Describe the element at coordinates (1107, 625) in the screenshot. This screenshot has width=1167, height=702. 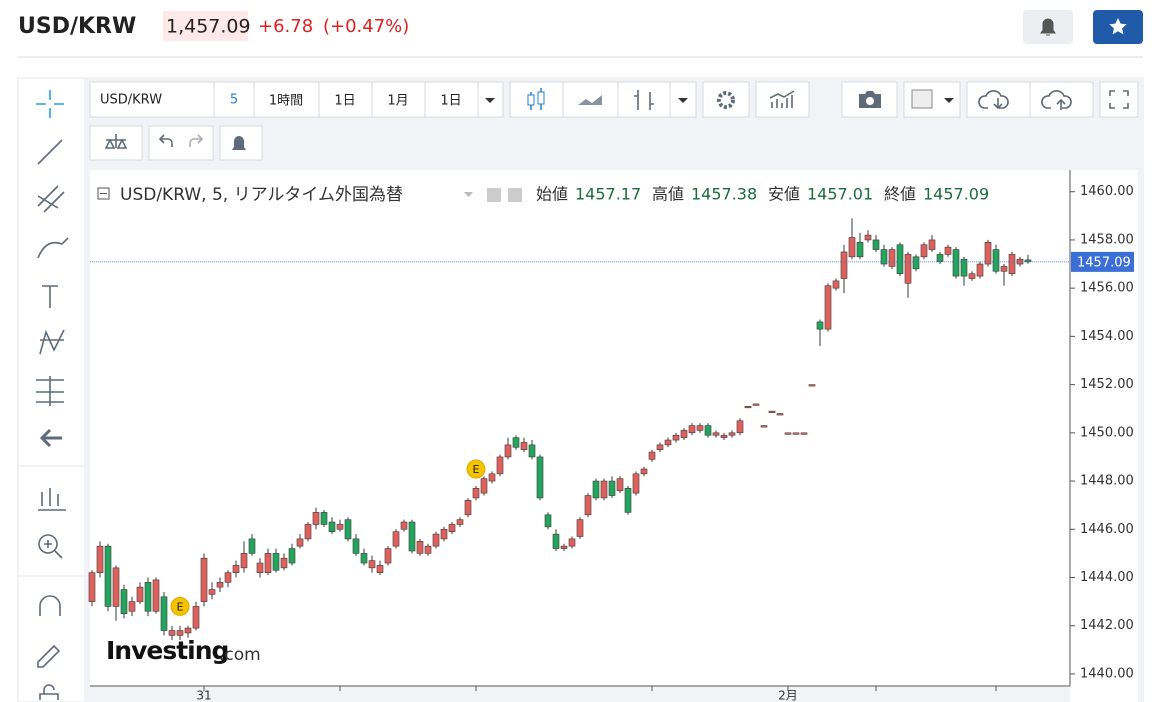
I see `y-tick-label: 1442.00` at that location.